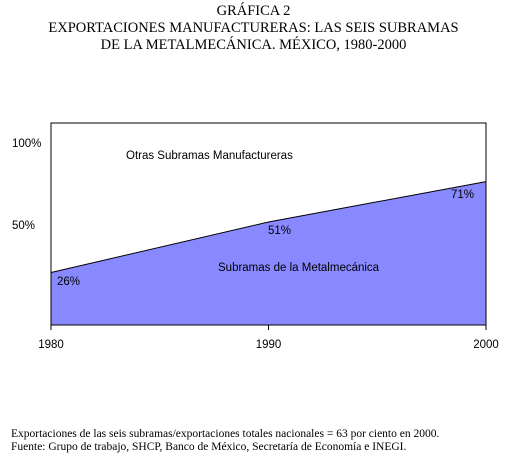  I want to click on series-label-metalmecanica: Subramas de la Metalmecánica, so click(299, 268).